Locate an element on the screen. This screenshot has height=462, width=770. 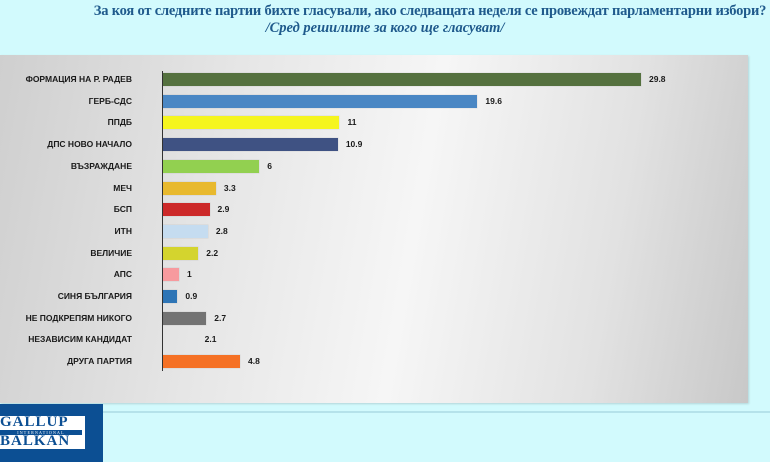
footer-divider is located at coordinates (385, 412).